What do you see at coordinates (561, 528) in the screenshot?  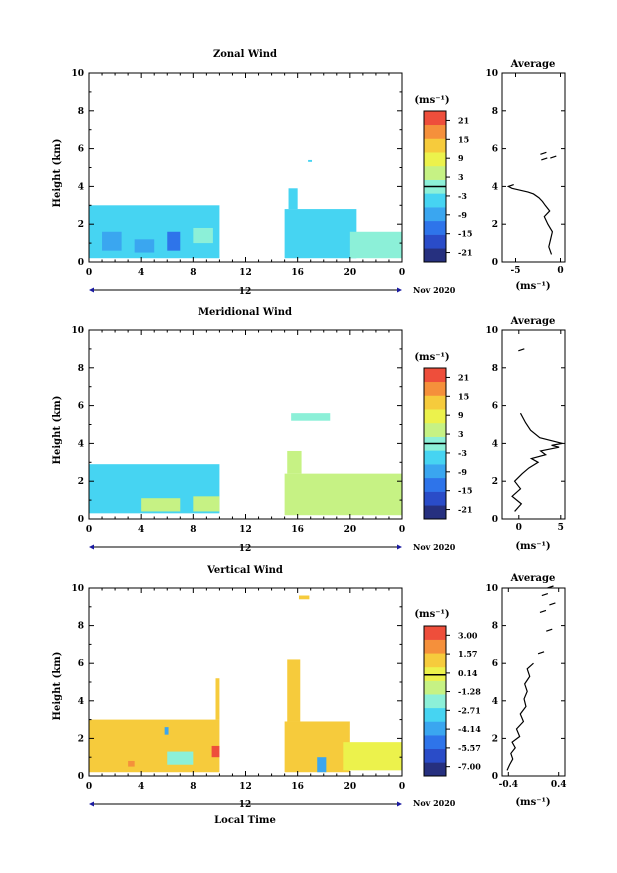 I see `profile-x-tick-label: 5` at bounding box center [561, 528].